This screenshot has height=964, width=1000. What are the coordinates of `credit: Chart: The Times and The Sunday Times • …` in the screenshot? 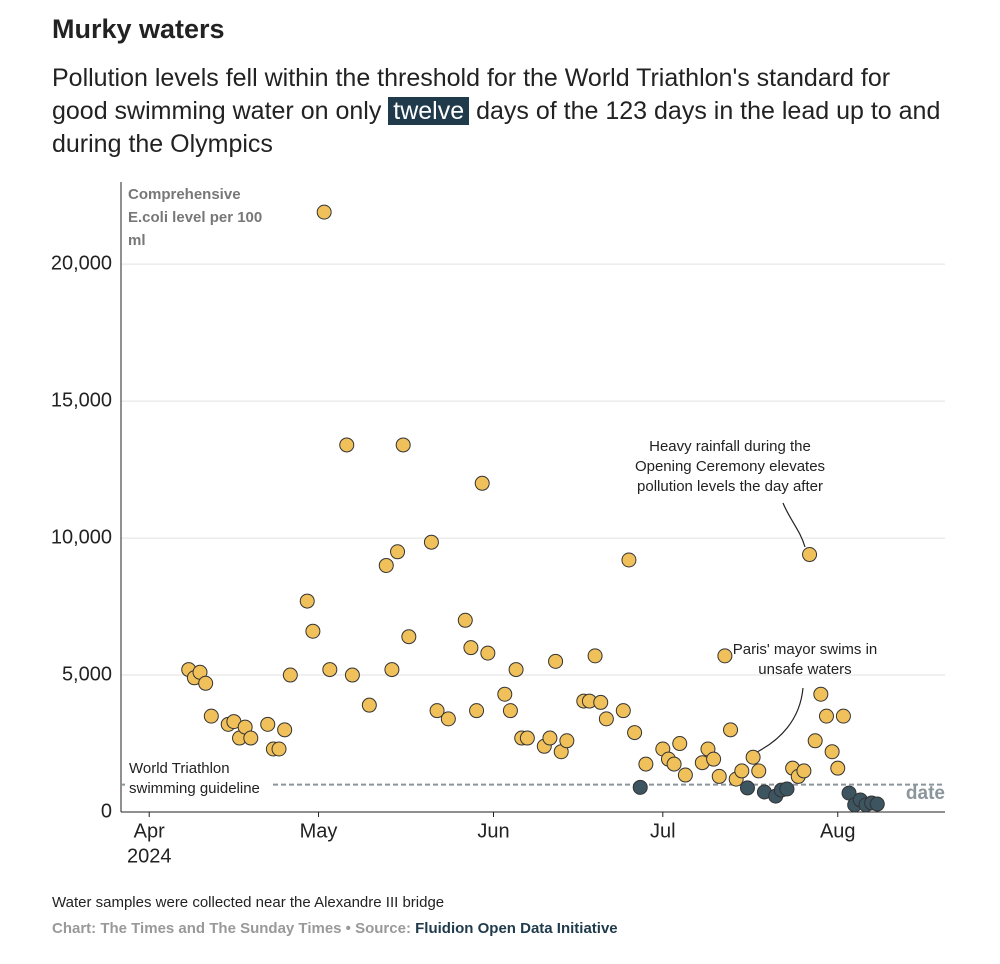 It's located at (335, 928).